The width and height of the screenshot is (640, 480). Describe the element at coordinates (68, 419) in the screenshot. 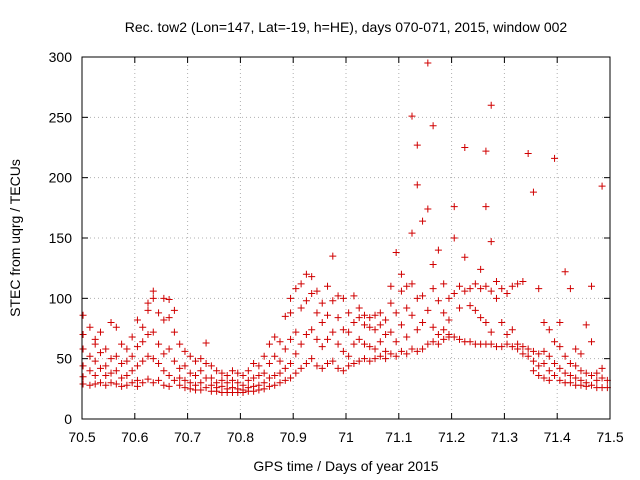

I see `y-tick-label: 0` at that location.